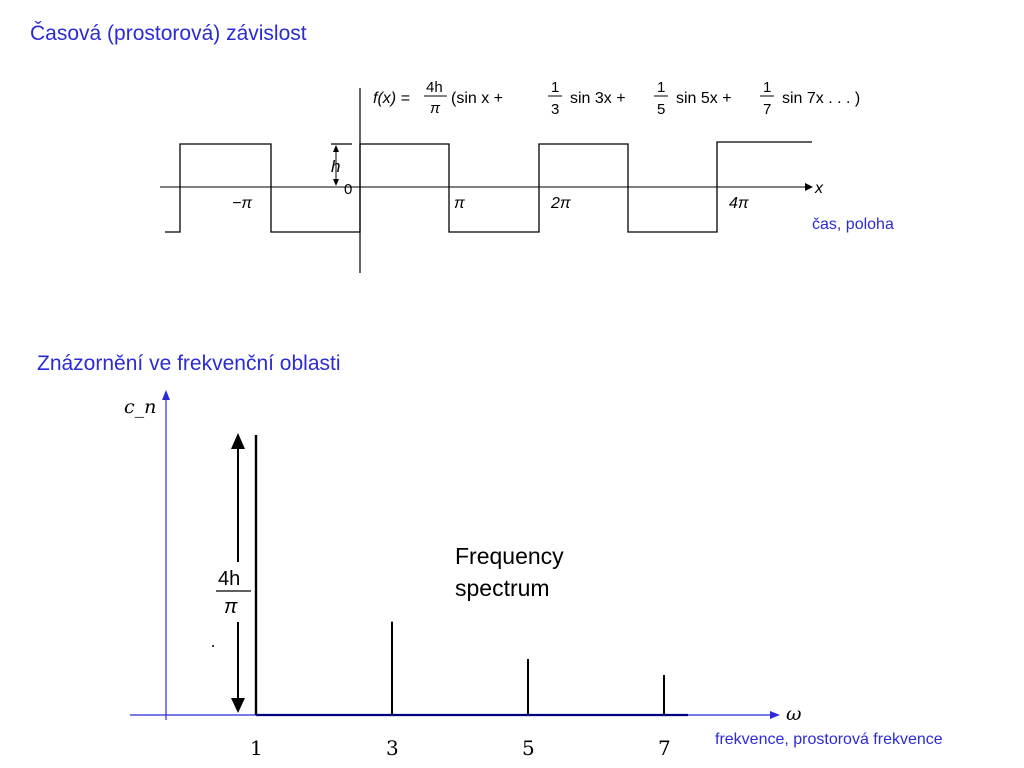  I want to click on tick-label-pi: π, so click(459, 203).